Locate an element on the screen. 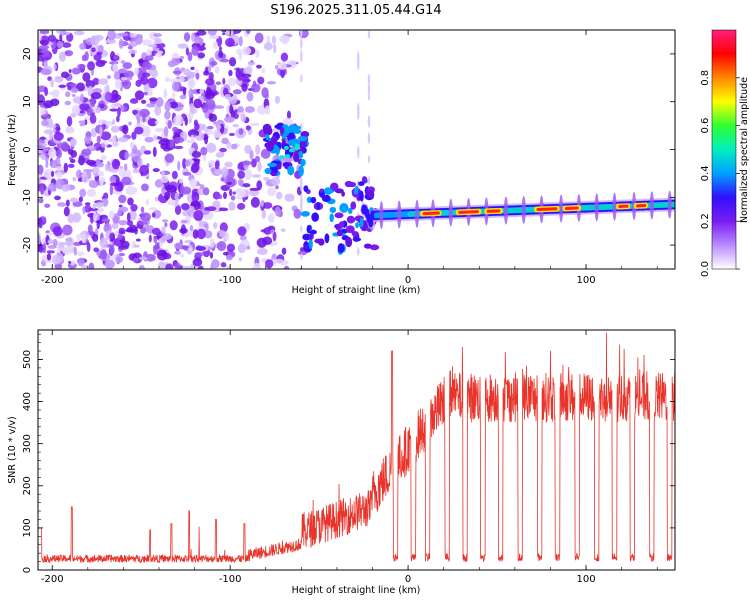 Image resolution: width=750 pixels, height=600 pixels. spectrogram-ylabel: Frequency (Hz) is located at coordinates (12, 150).